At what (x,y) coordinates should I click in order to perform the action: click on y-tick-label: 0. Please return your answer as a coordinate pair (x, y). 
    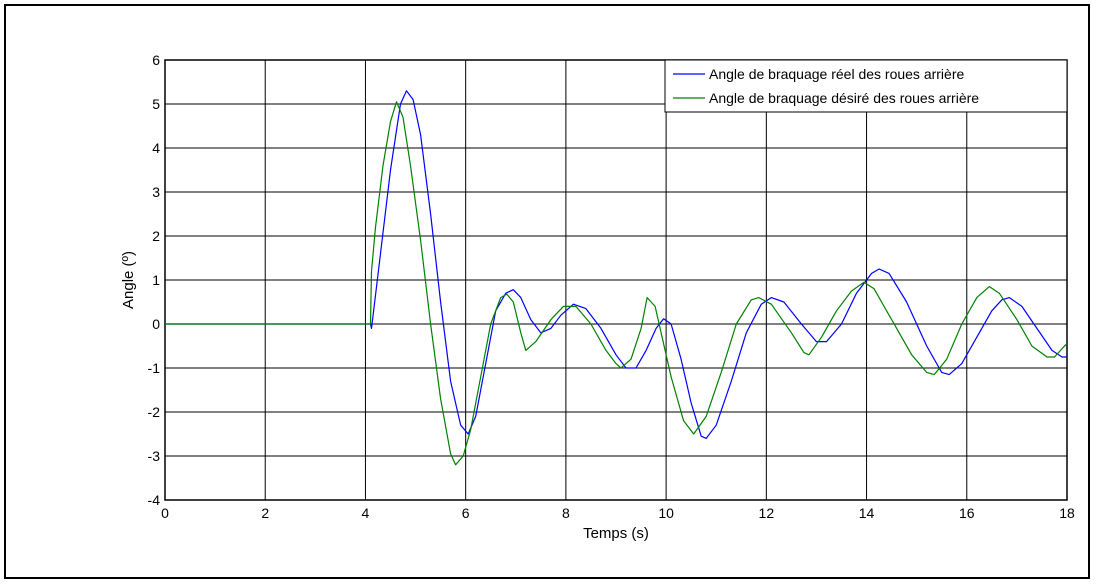
    Looking at the image, I should click on (156, 324).